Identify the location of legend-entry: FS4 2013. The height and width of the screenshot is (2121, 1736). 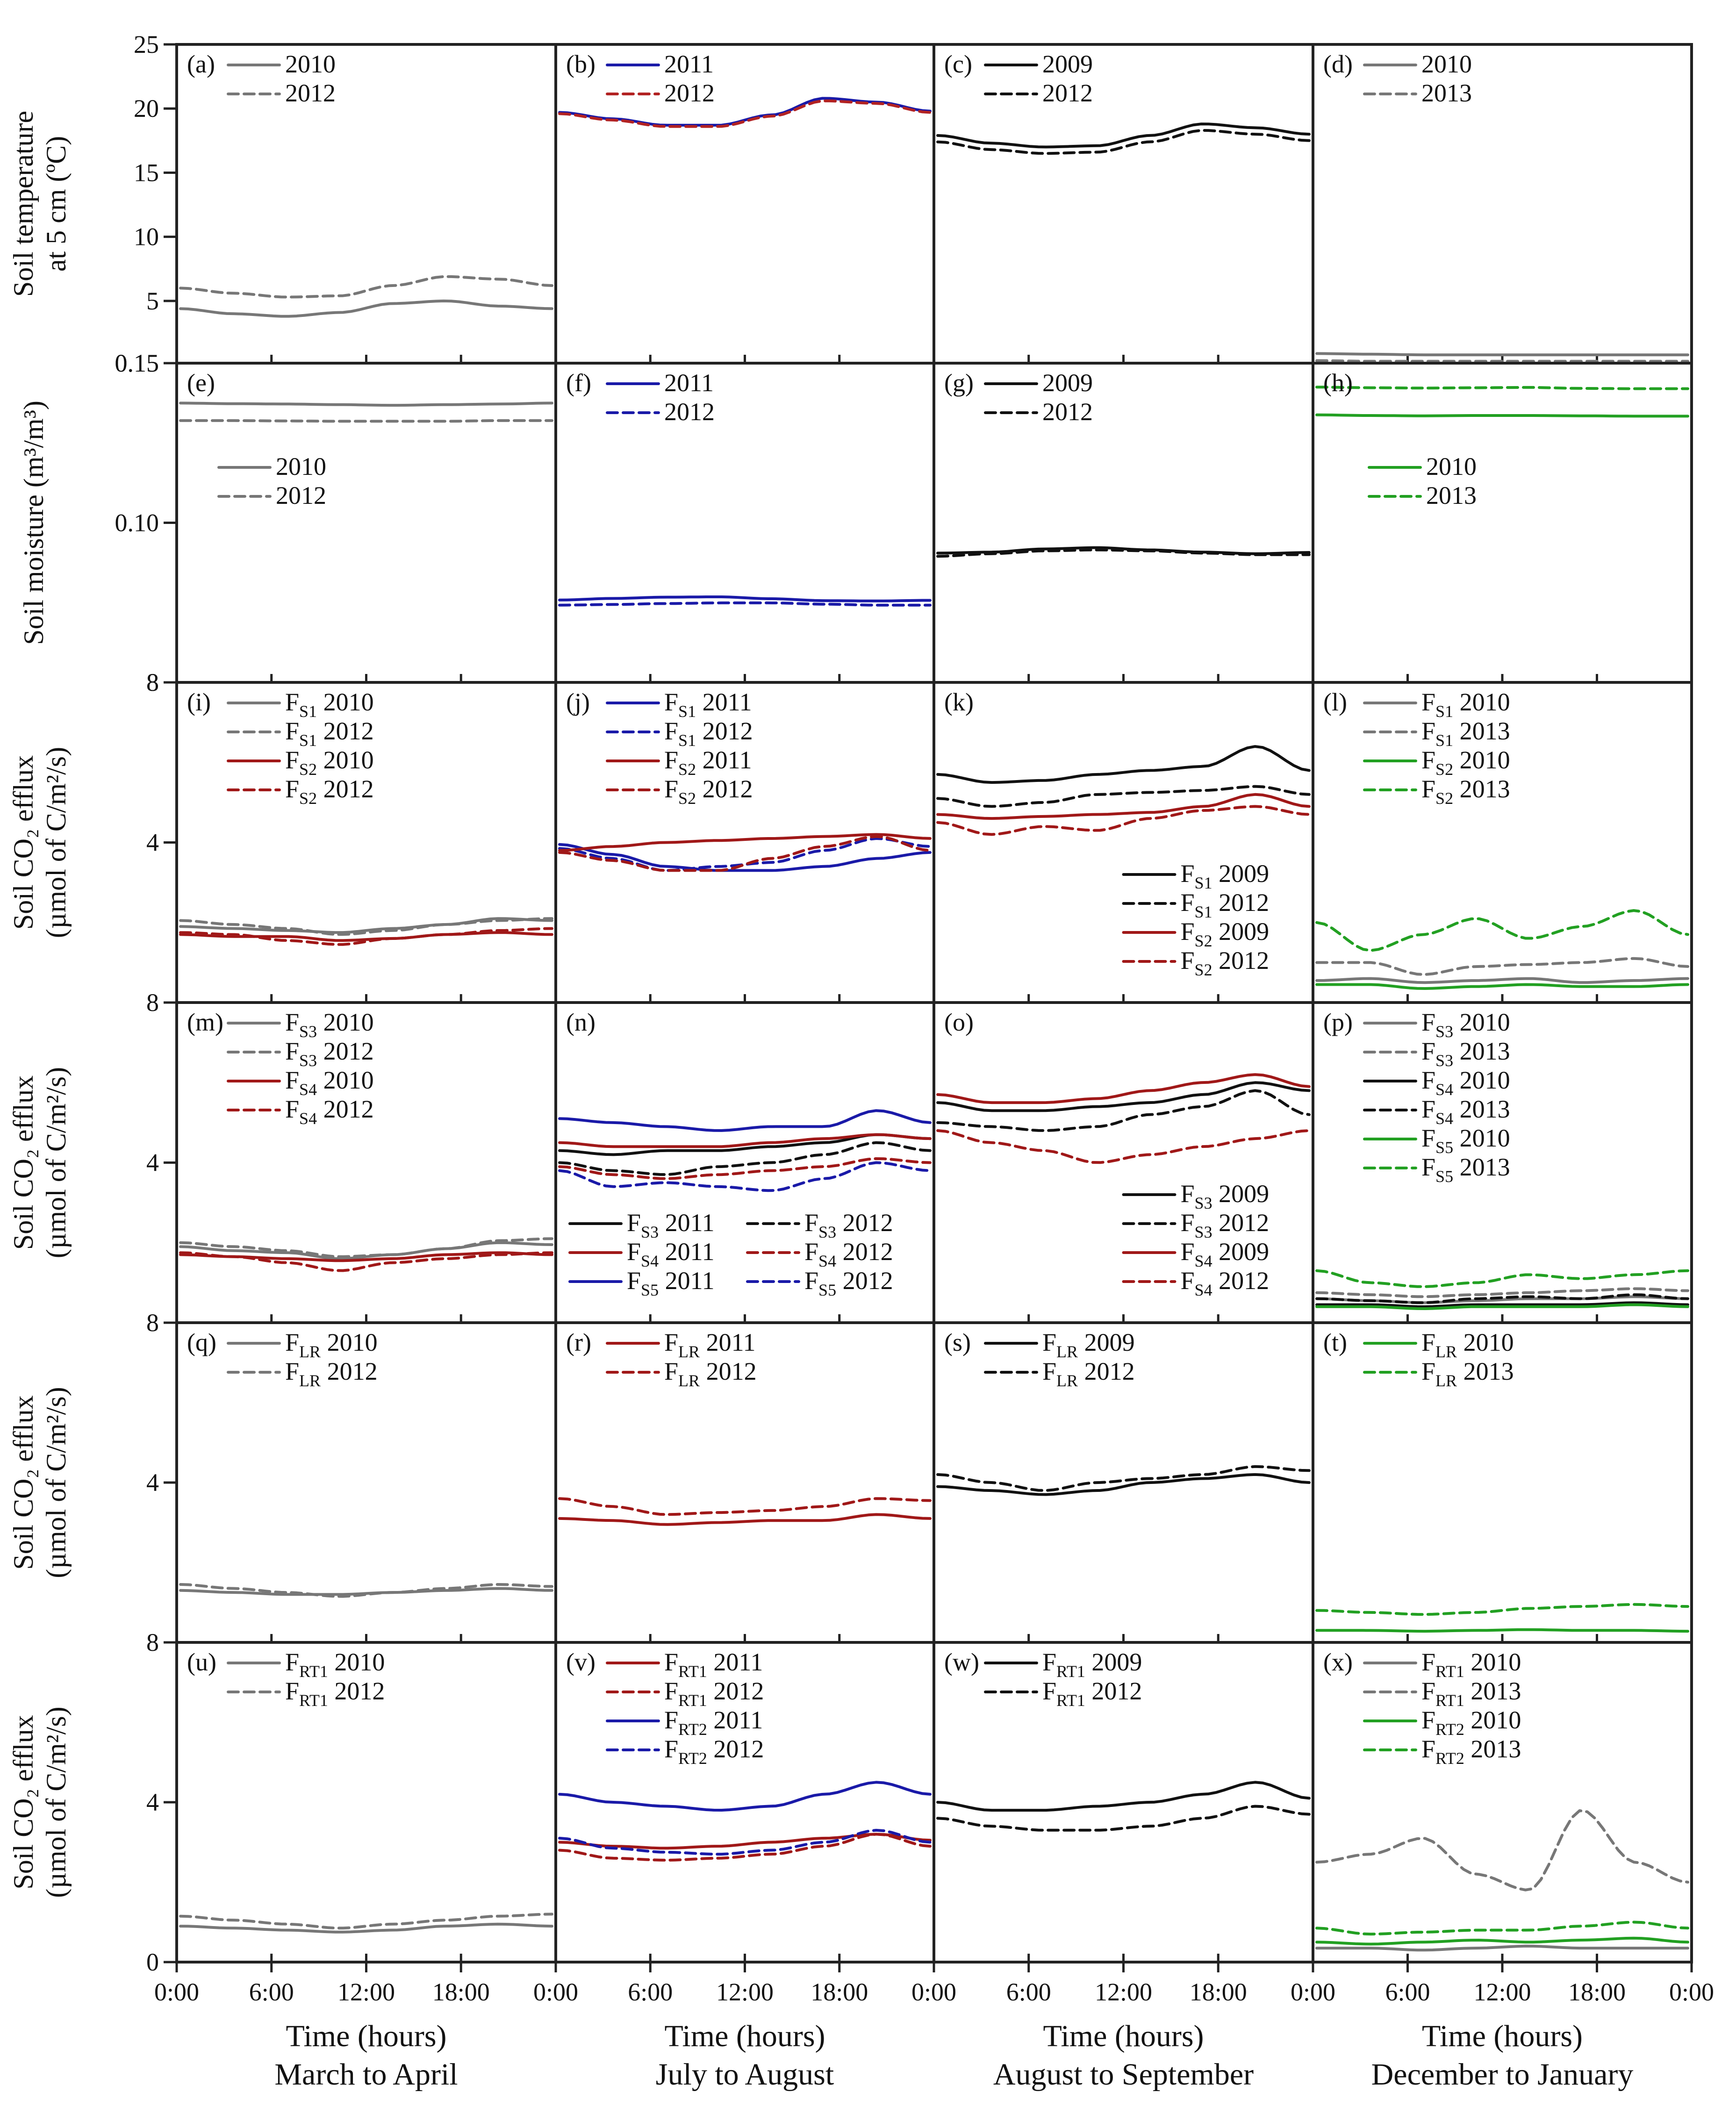
(1465, 1111).